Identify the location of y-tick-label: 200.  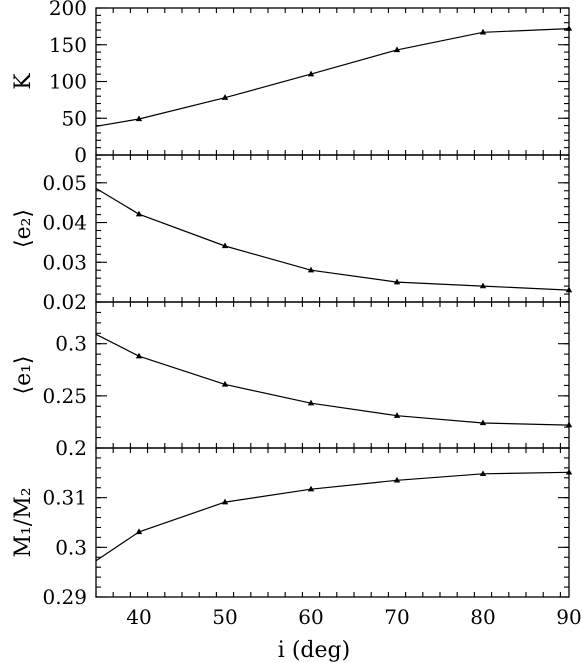
(68, 10).